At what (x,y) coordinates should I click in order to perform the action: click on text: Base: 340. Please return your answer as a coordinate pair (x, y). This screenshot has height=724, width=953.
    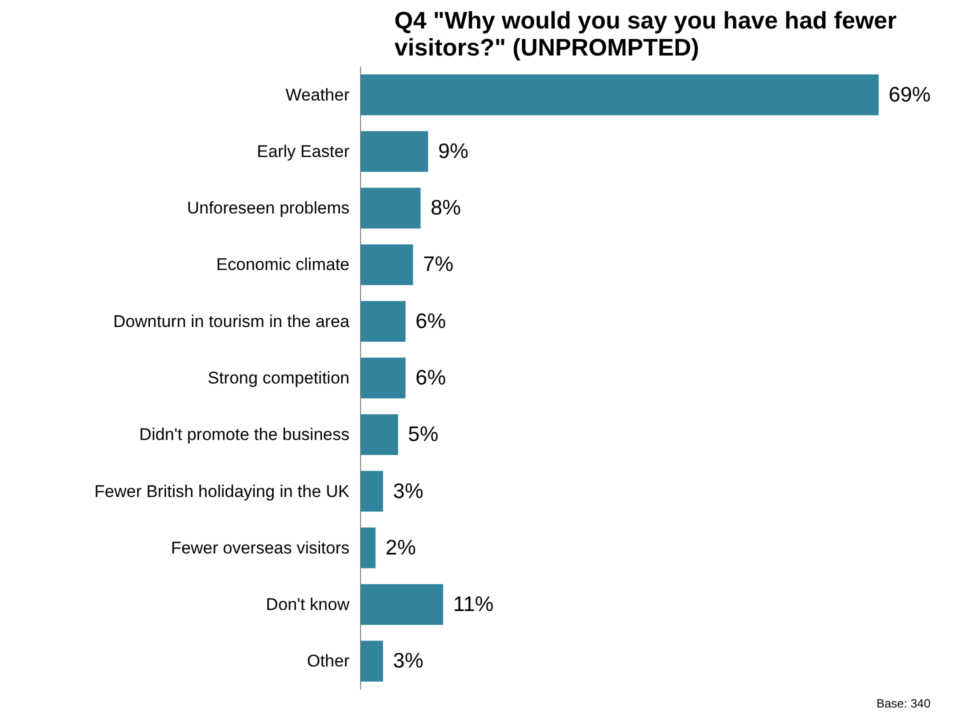
    Looking at the image, I should click on (903, 703).